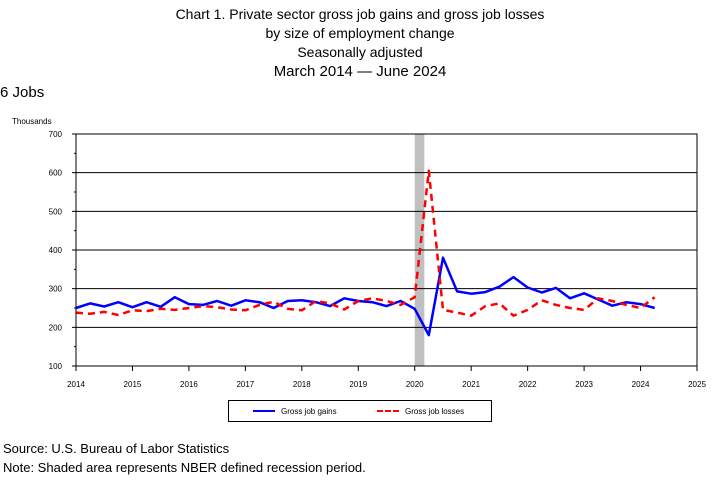 This screenshot has height=480, width=720. What do you see at coordinates (360, 52) in the screenshot?
I see `chart-title-line-3: Seasonally adjusted` at bounding box center [360, 52].